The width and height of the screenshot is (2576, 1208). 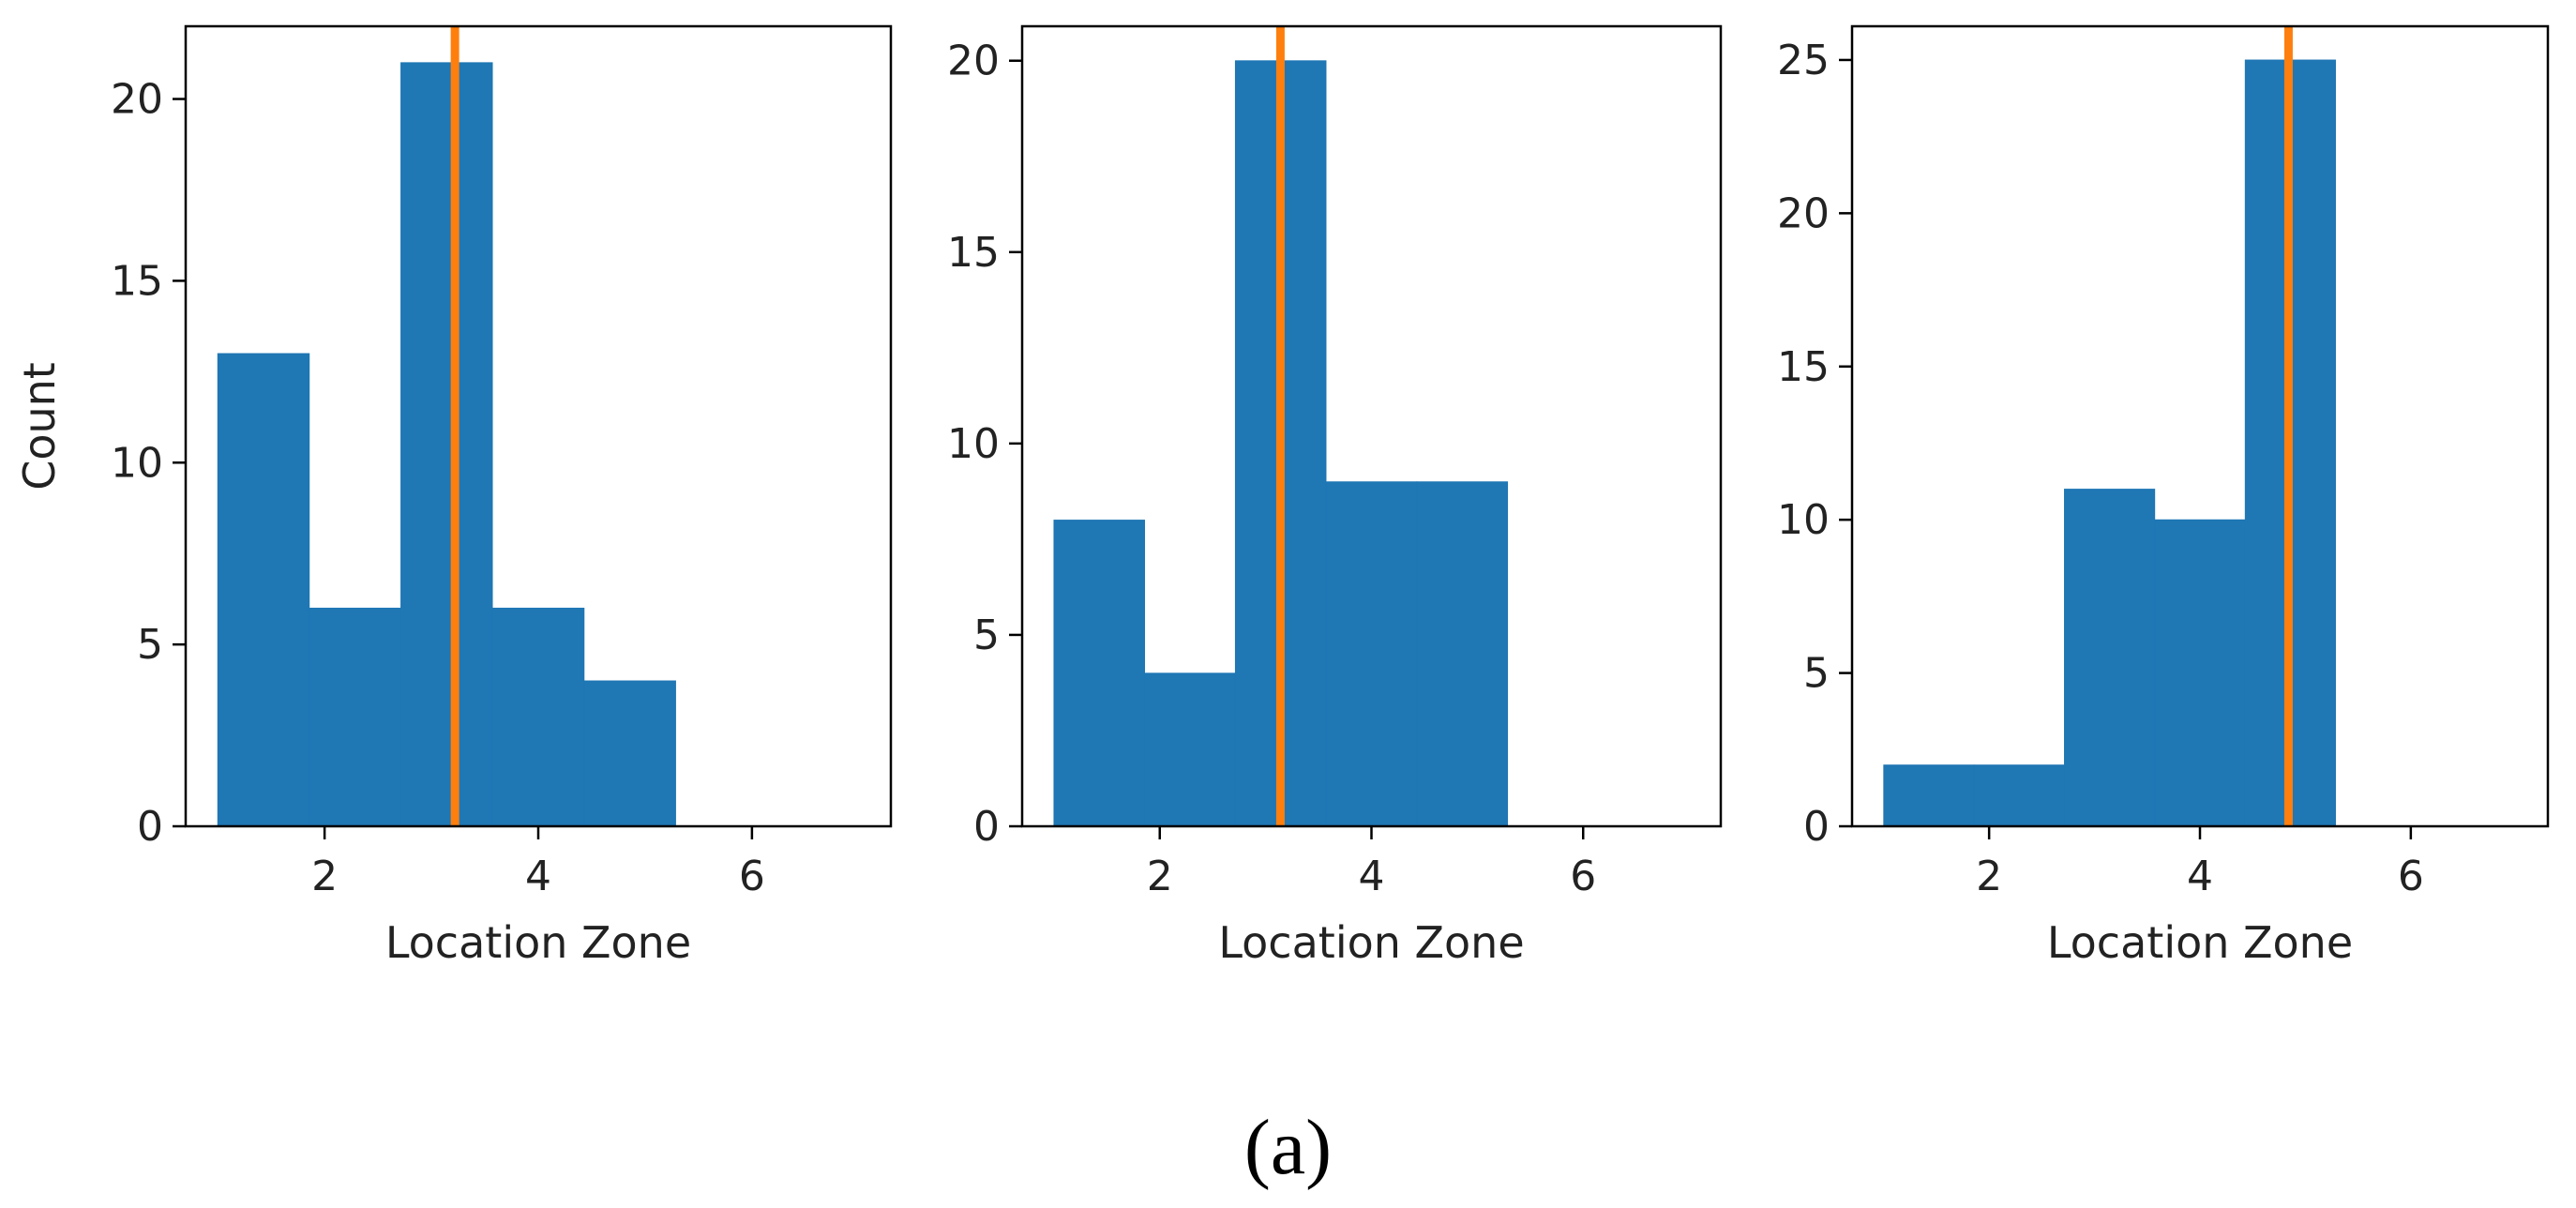 I want to click on y-tick-label: 25, so click(x=1803, y=60).